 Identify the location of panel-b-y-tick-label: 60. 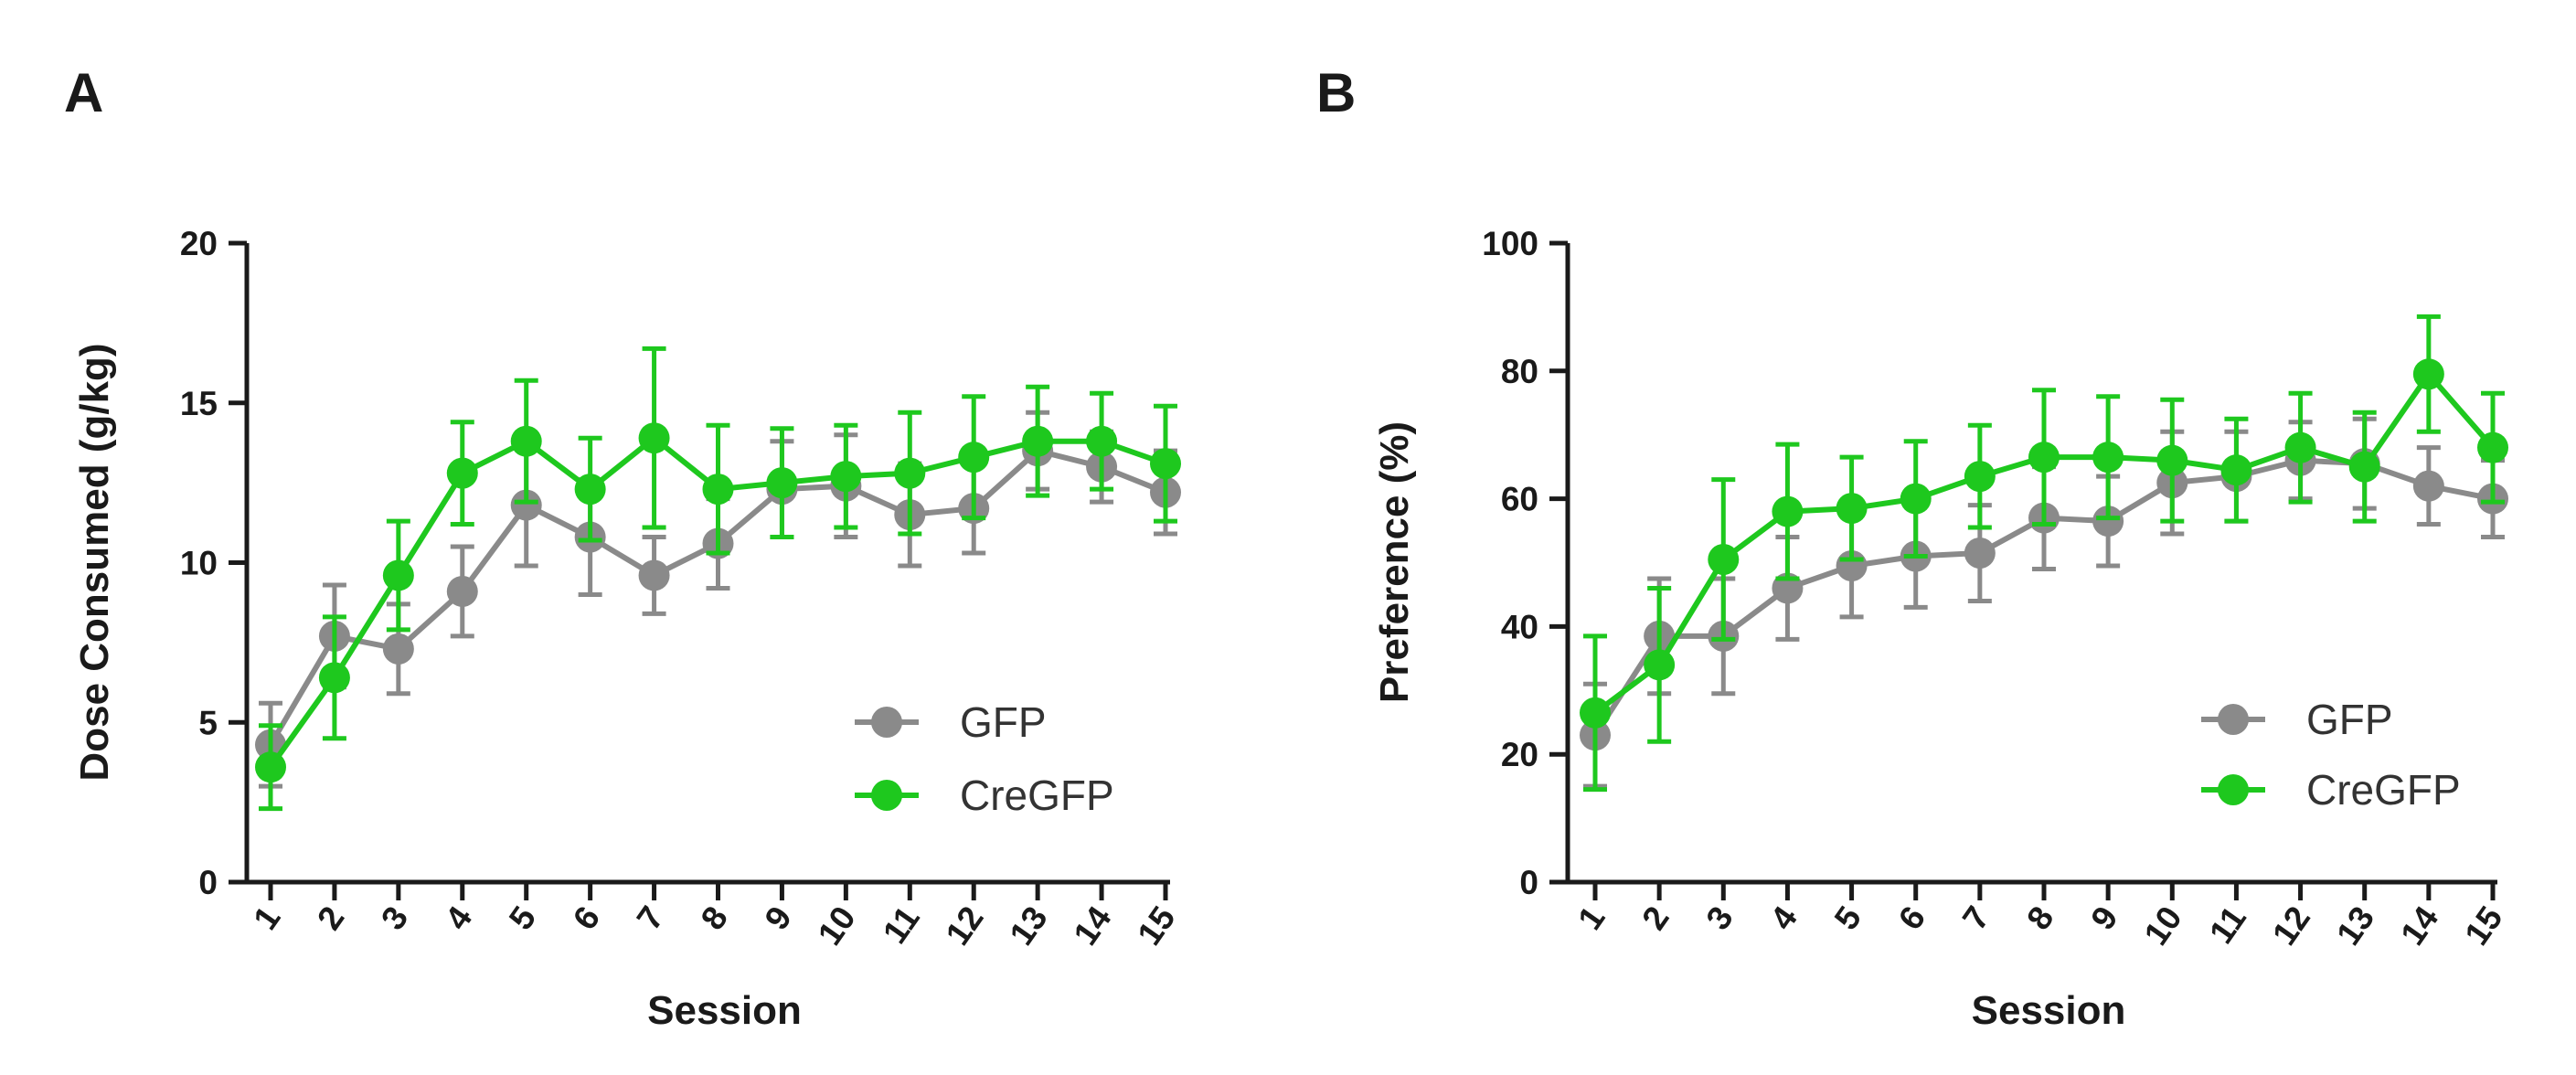
(1519, 499).